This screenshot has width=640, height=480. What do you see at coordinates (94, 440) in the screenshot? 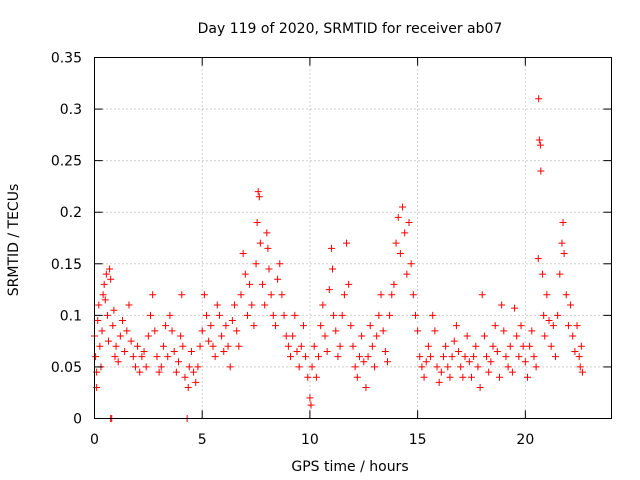
I see `x-tick-label: 0` at bounding box center [94, 440].